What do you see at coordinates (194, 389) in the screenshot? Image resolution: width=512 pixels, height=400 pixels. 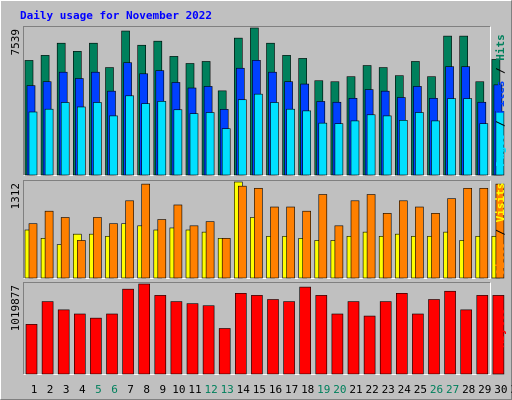 I see `x-tick-label: 11` at bounding box center [194, 389].